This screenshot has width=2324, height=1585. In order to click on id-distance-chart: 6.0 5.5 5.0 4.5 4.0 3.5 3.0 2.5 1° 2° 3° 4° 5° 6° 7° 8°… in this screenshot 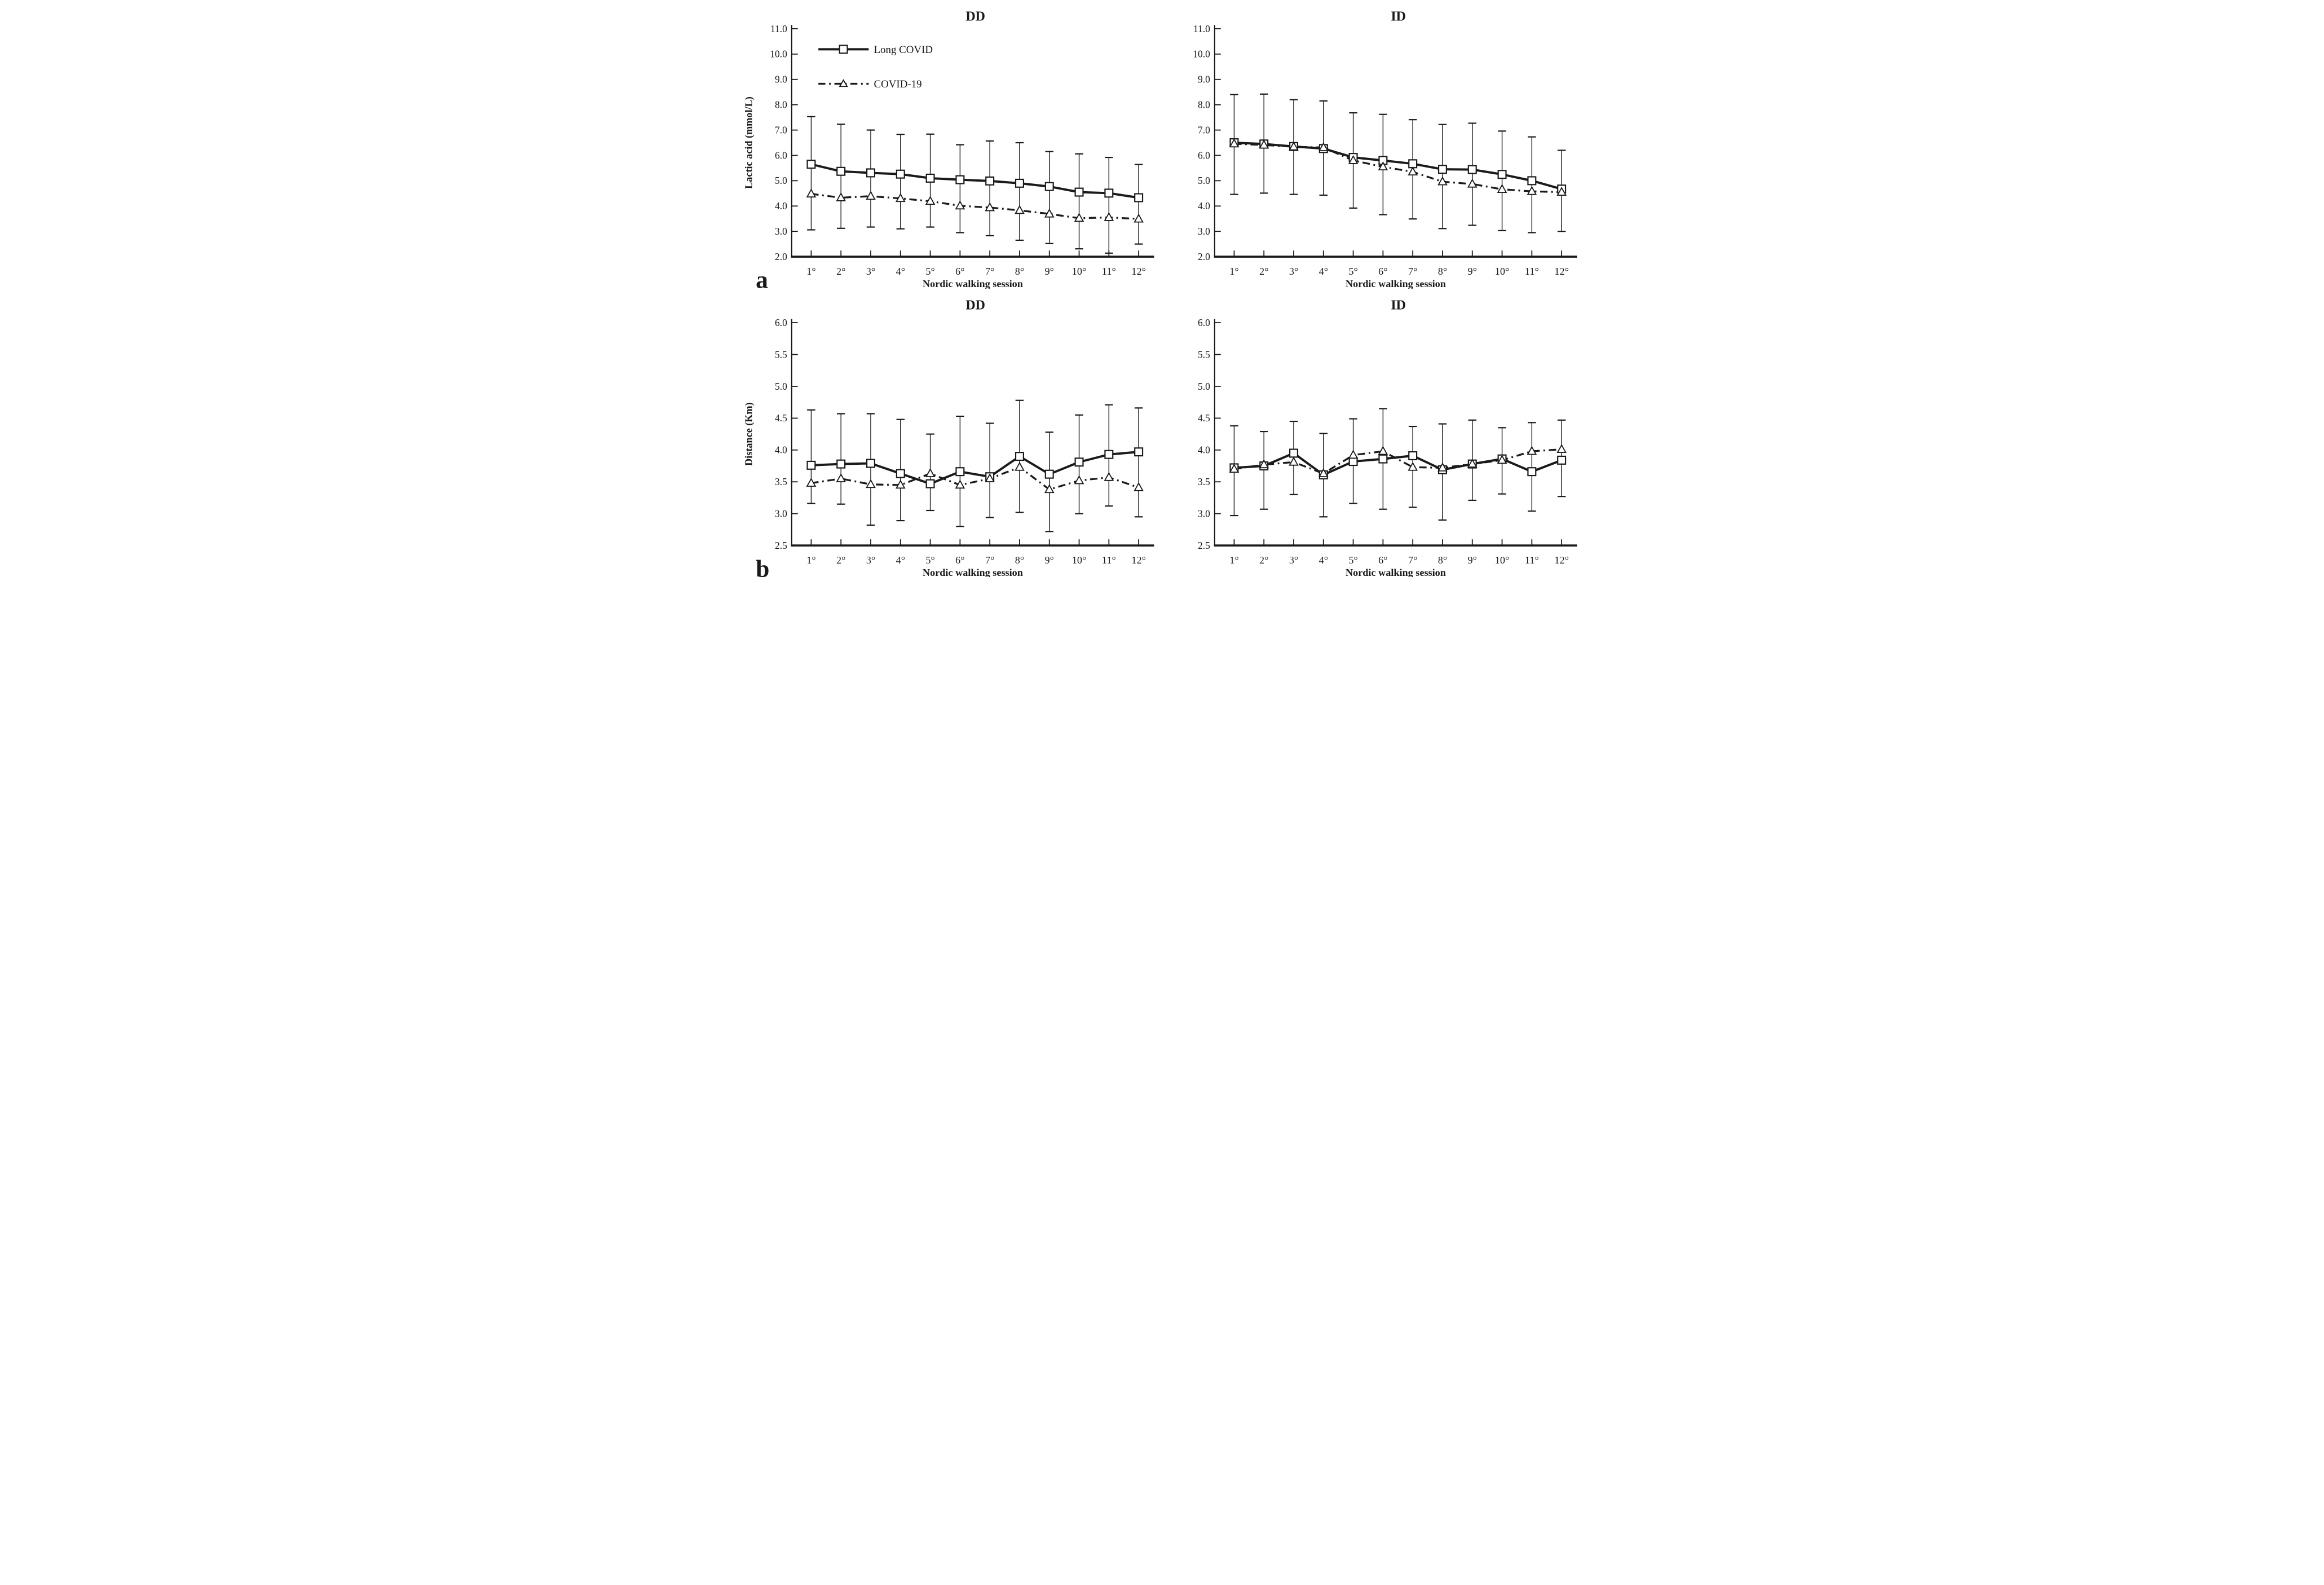, I will do `click(1387, 438)`.